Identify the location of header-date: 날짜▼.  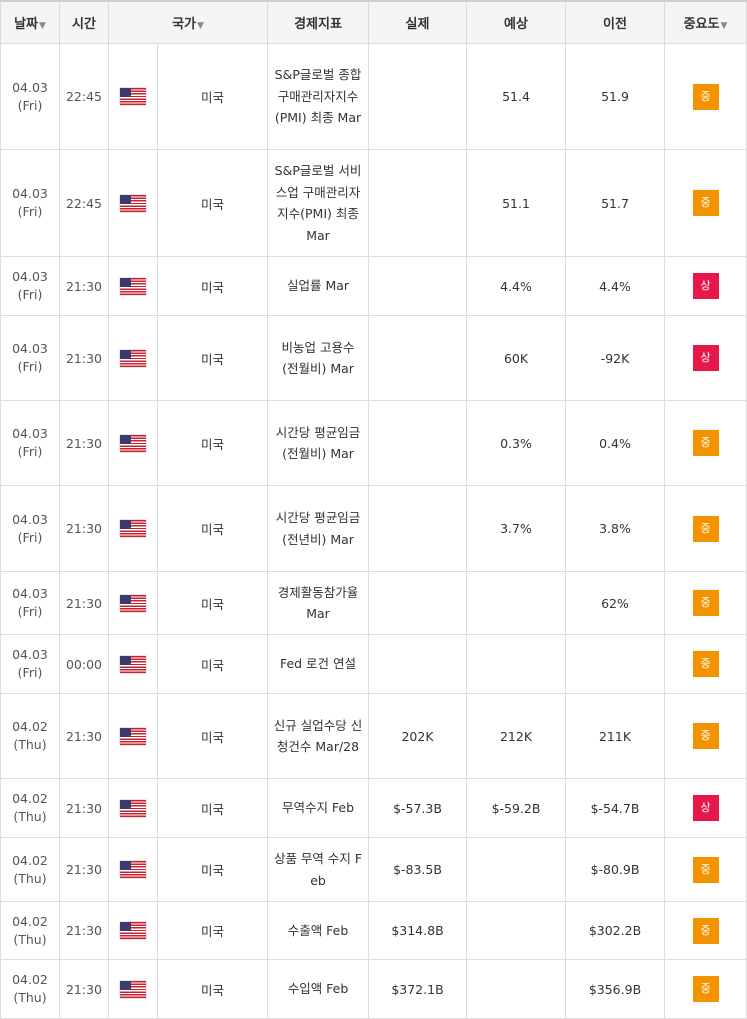
(30, 22).